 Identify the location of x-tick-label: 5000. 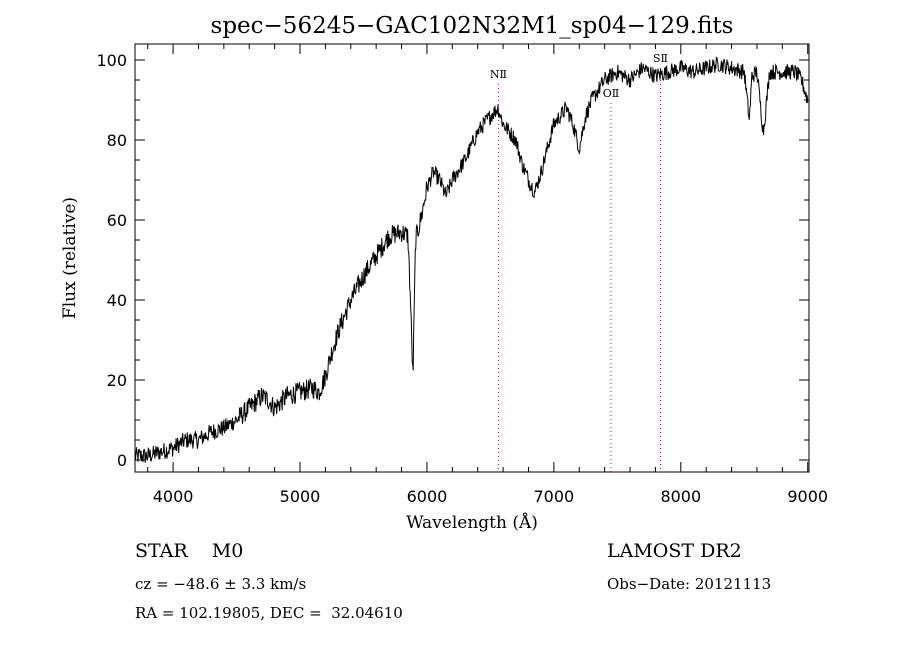
(300, 496).